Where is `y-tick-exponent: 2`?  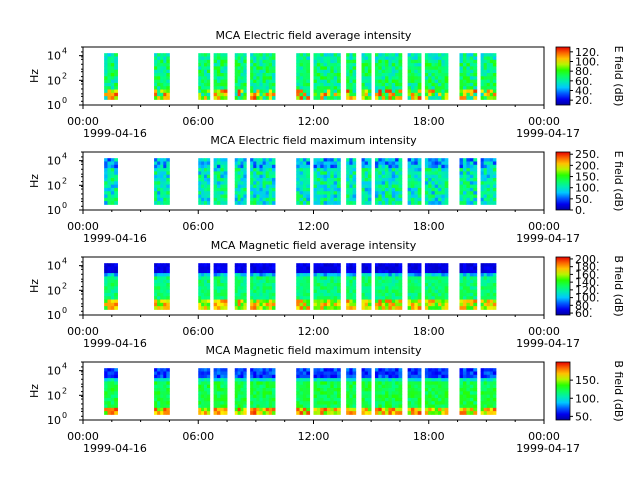 y-tick-exponent: 2 is located at coordinates (64, 390).